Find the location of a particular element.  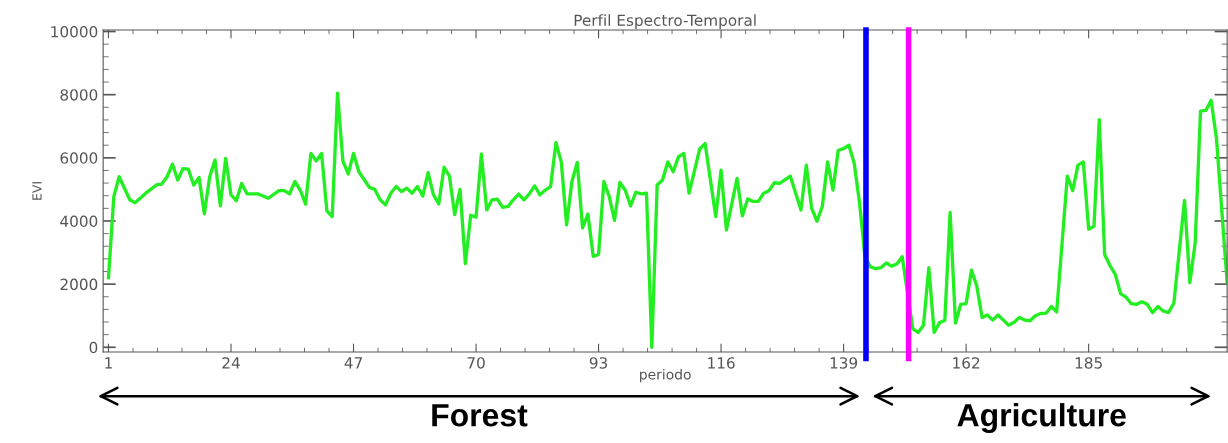

x-tick-label: 116 is located at coordinates (721, 363).